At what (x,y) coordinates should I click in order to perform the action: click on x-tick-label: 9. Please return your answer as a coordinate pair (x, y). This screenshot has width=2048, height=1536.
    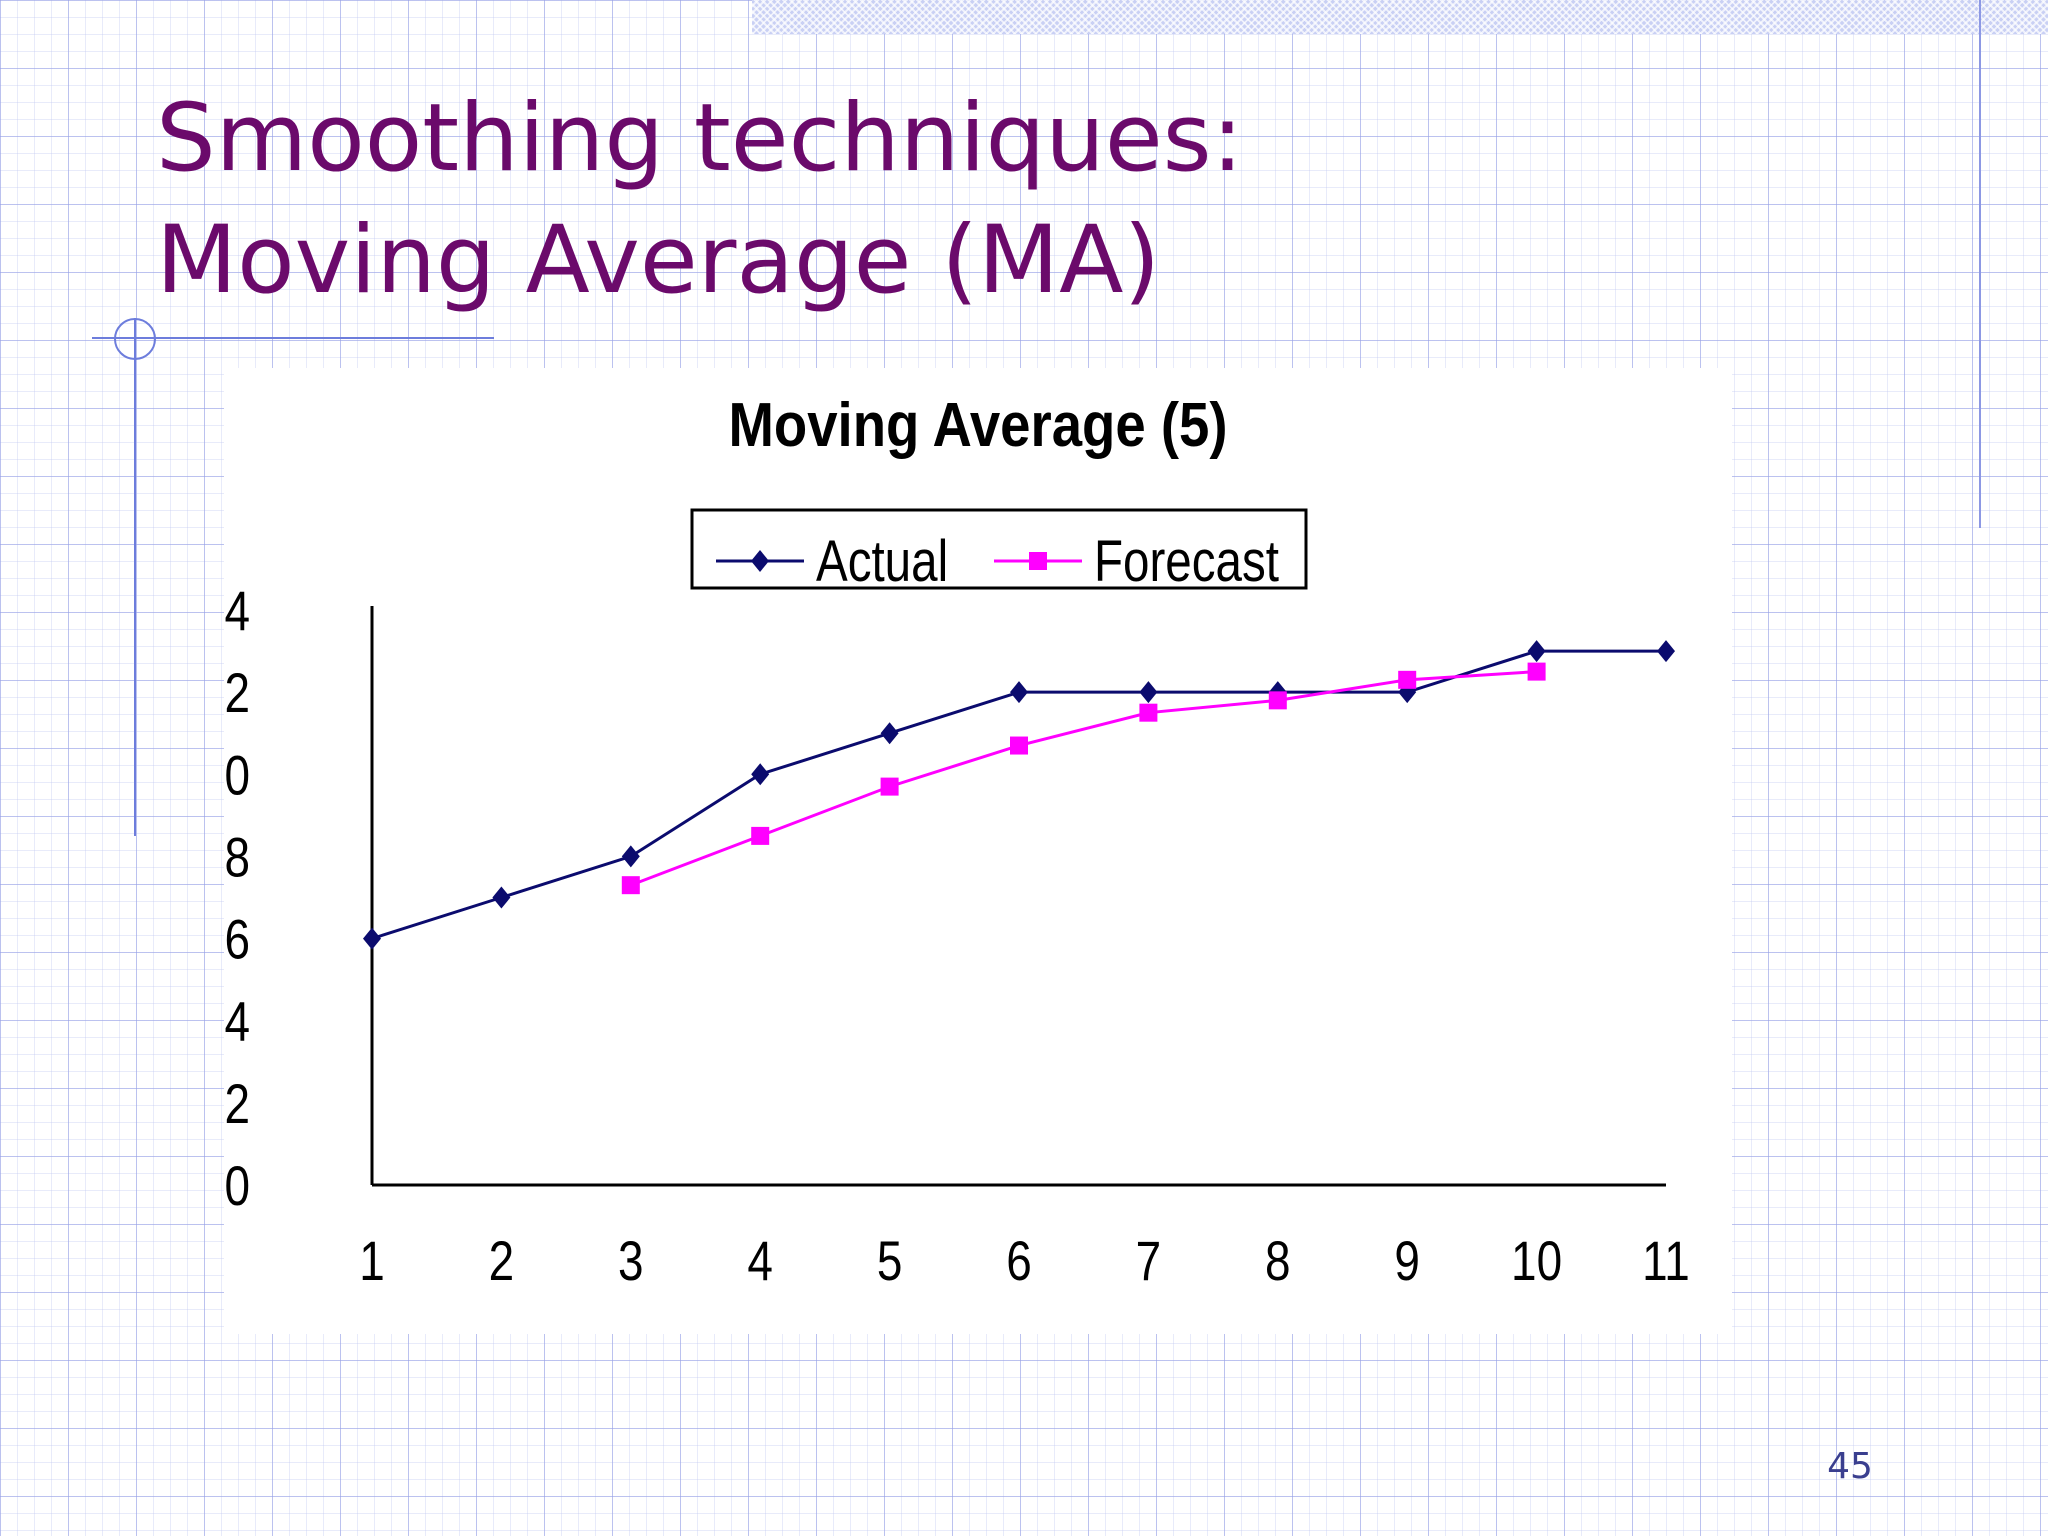
    Looking at the image, I should click on (1407, 1261).